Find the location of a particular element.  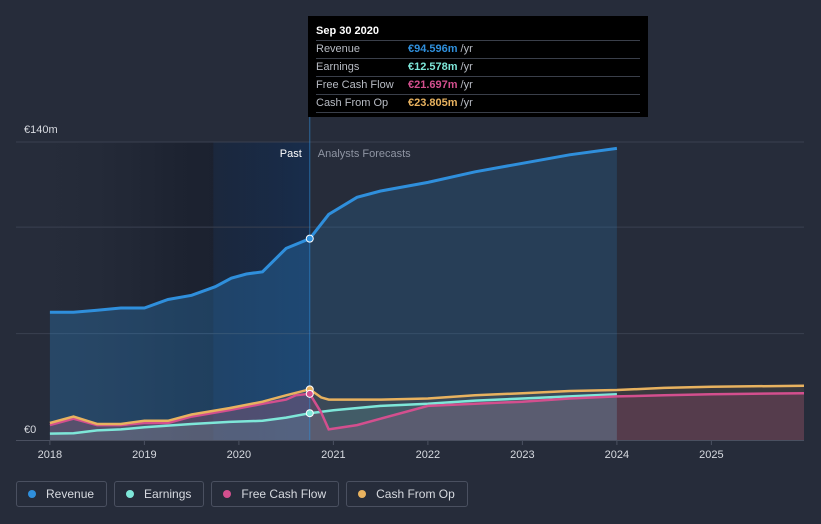

legend-item-cash-from-op: Cash From Op is located at coordinates (407, 494).